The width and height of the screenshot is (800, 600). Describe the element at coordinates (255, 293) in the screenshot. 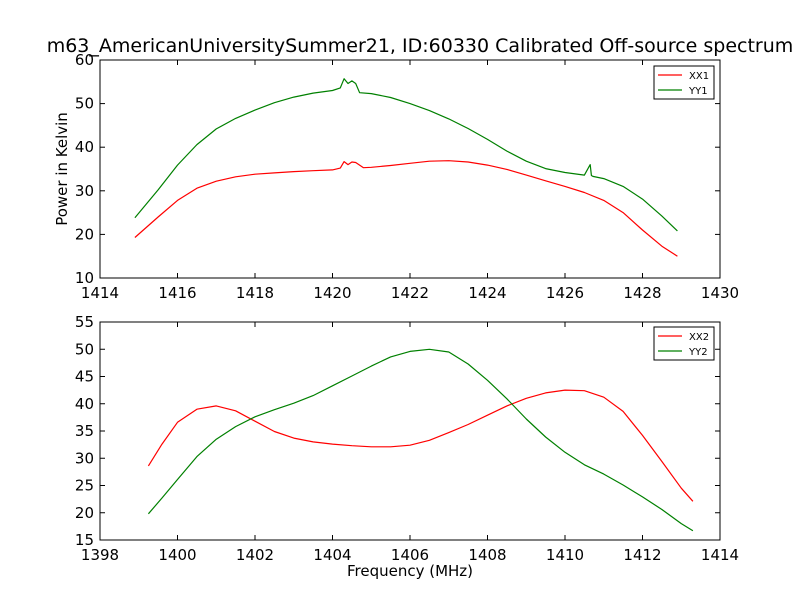

I see `top-x-tick-label: 1418` at that location.